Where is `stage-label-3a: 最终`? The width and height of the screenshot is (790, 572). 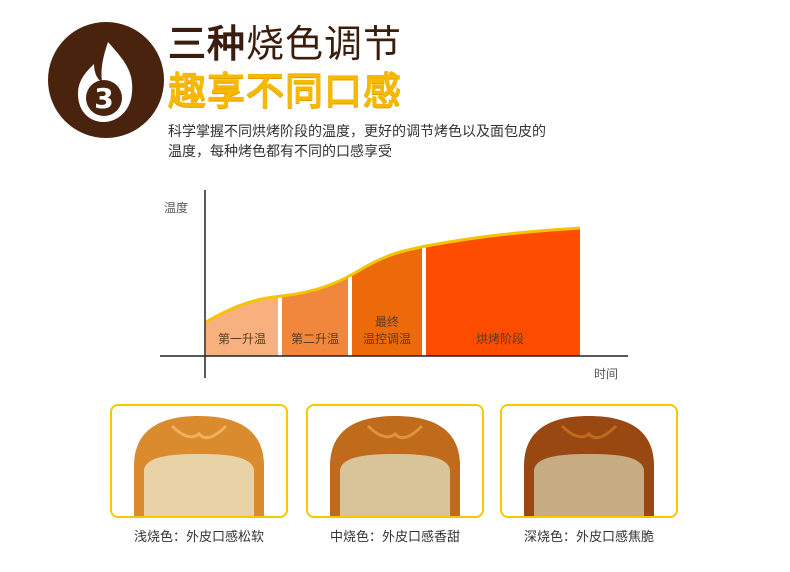
stage-label-3a: 最终 is located at coordinates (387, 321).